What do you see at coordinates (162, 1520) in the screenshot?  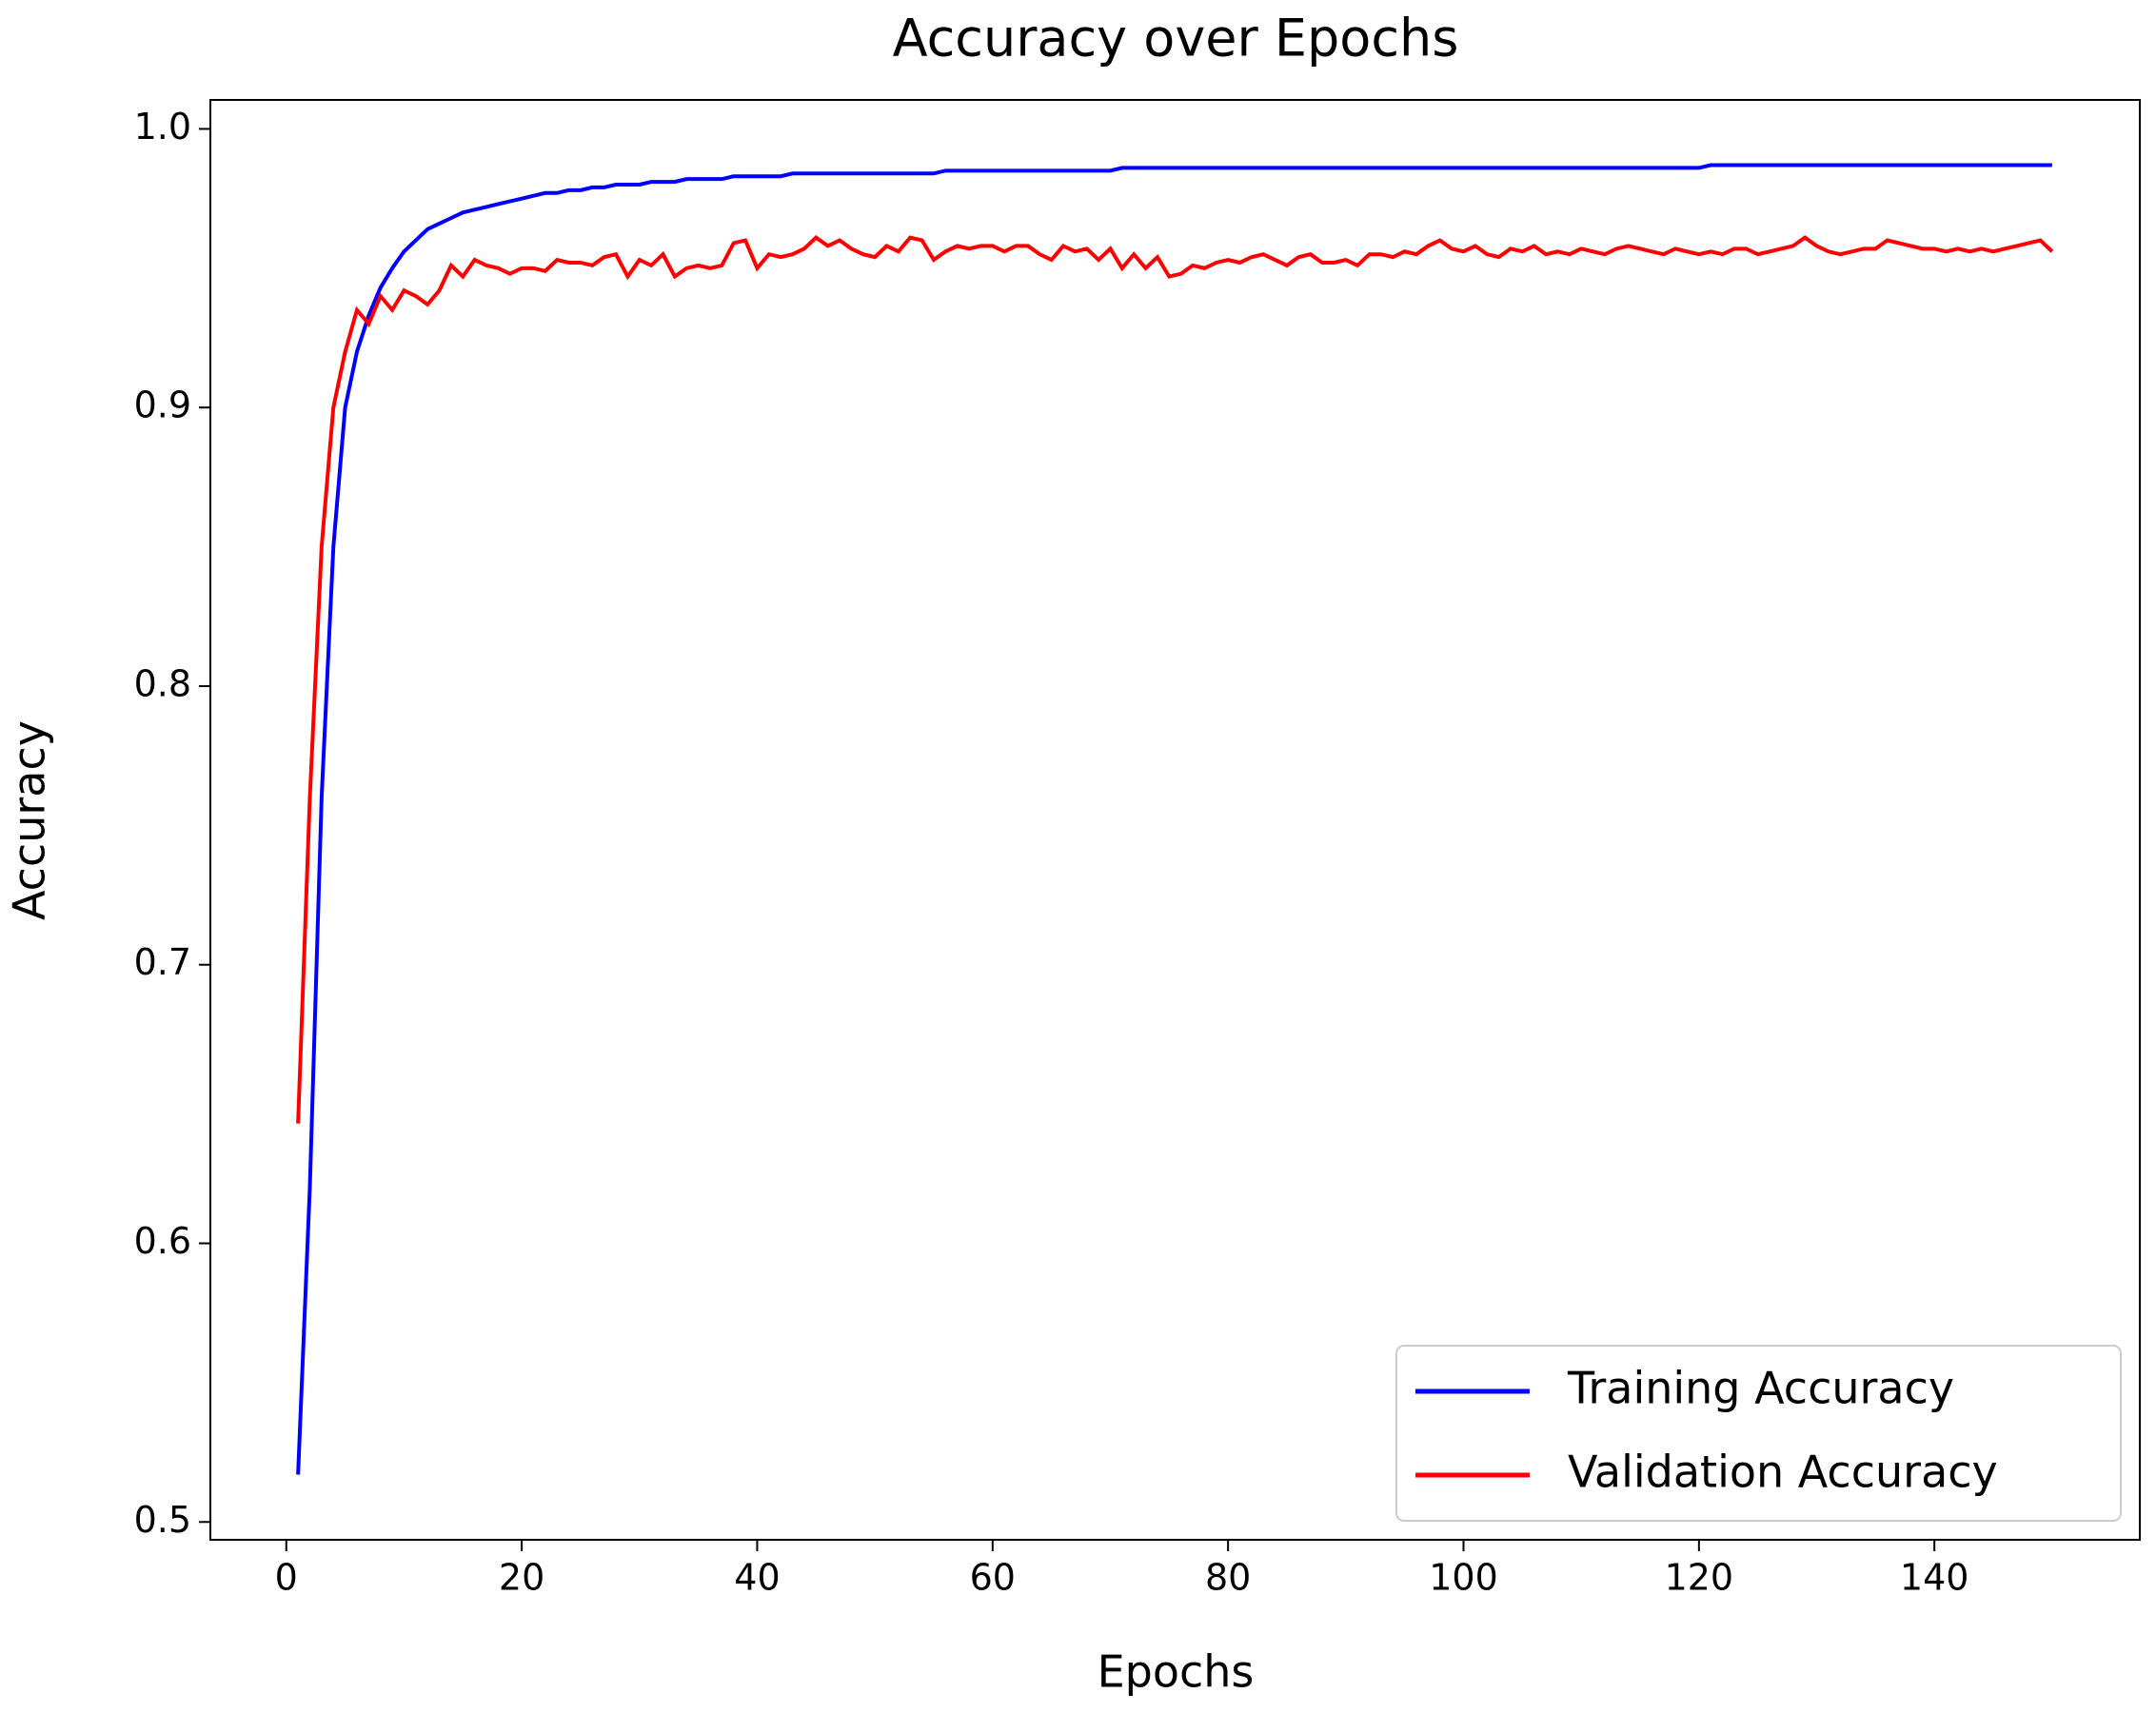 I see `y-tick-label: 0.5` at bounding box center [162, 1520].